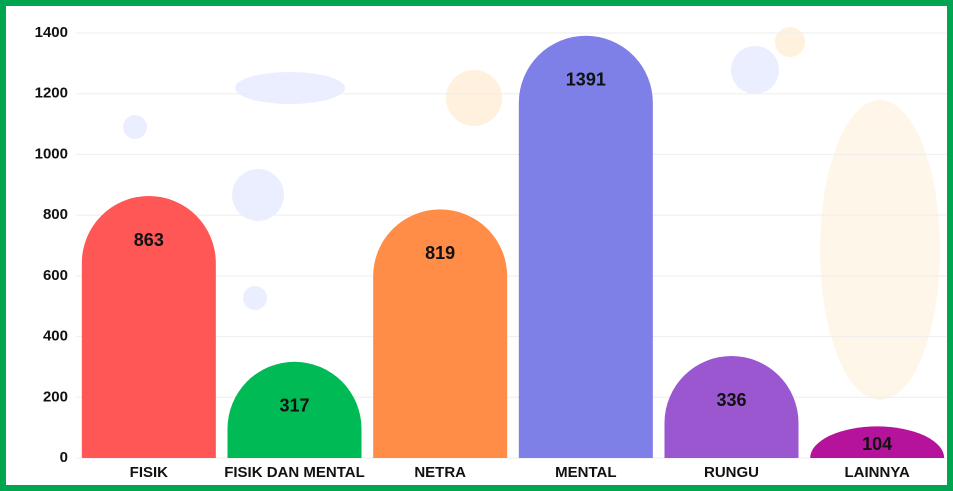  What do you see at coordinates (586, 79) in the screenshot?
I see `value-label: 1391` at bounding box center [586, 79].